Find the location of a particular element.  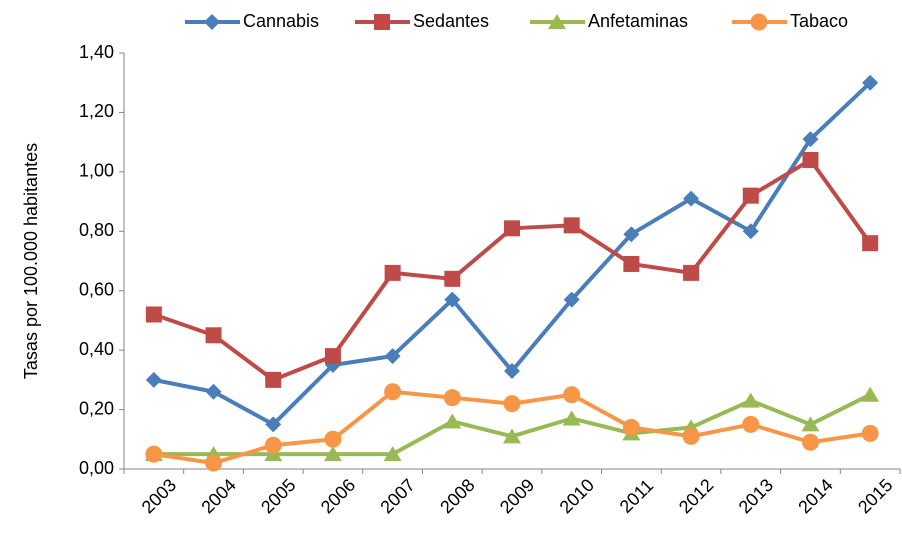

x-tick-label: 2006 is located at coordinates (338, 496).